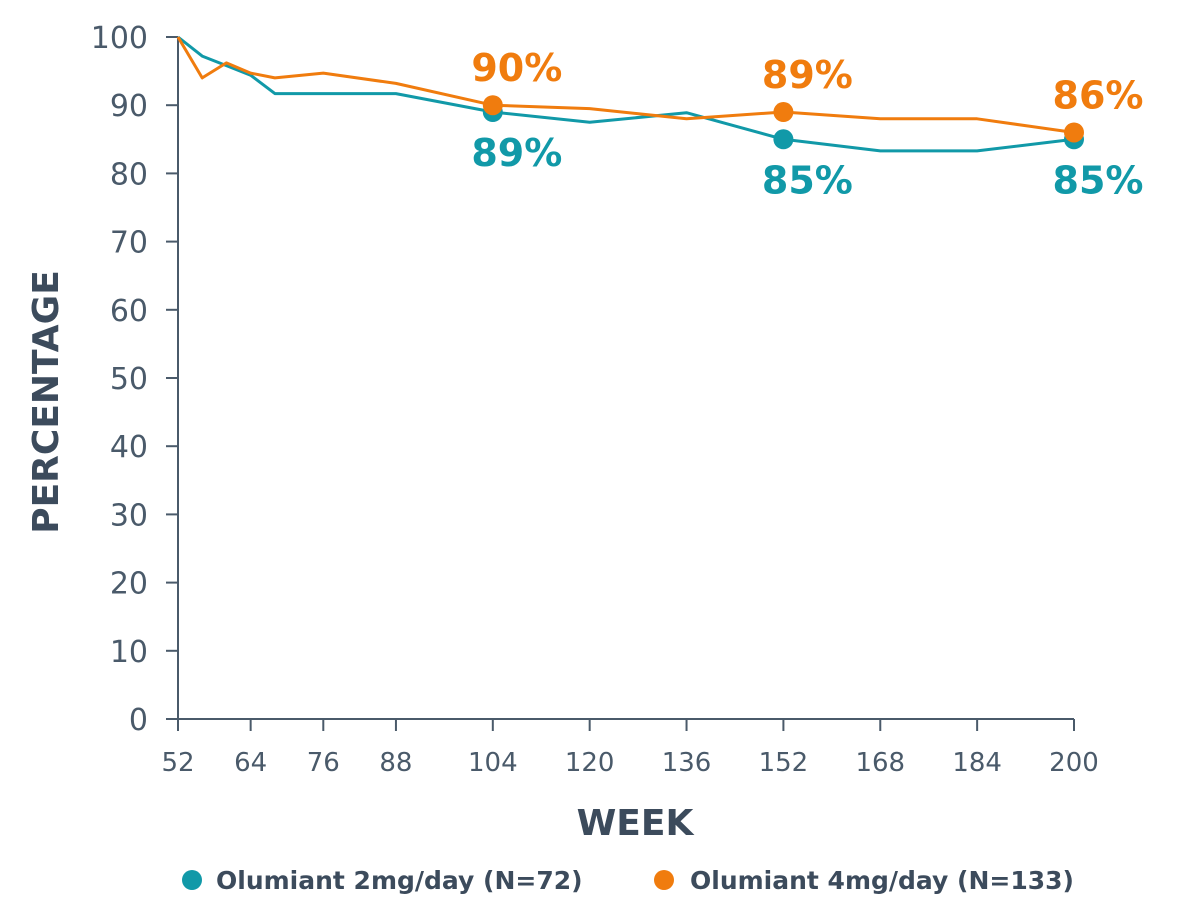  What do you see at coordinates (1074, 763) in the screenshot?
I see `x-tick-label: 200` at bounding box center [1074, 763].